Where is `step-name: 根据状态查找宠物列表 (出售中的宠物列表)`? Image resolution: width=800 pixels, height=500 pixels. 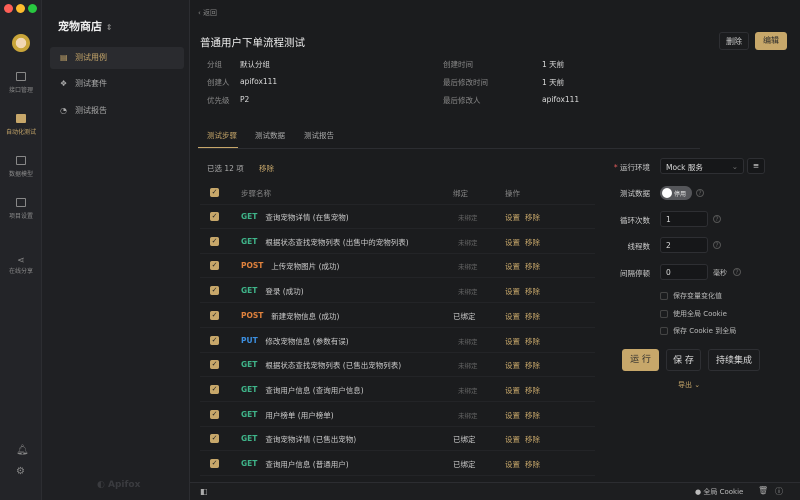 step-name: 根据状态查找宠物列表 (出售中的宠物列表) is located at coordinates (337, 242).